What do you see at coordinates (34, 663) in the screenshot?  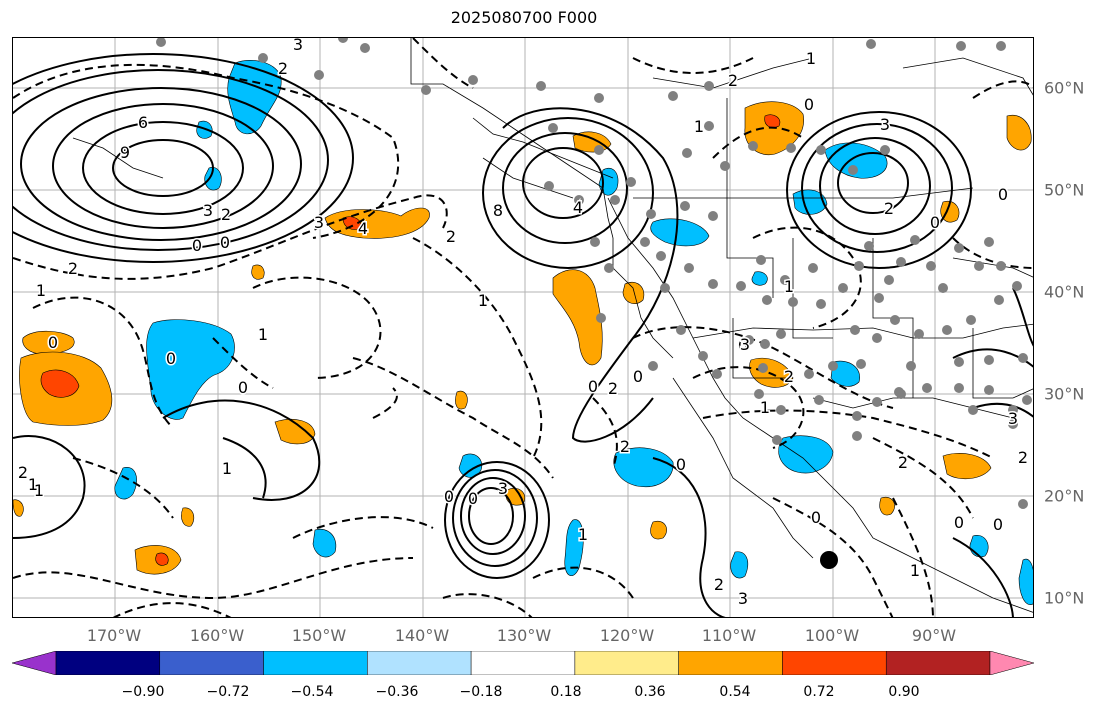 I see `colorbar-extend-min` at bounding box center [34, 663].